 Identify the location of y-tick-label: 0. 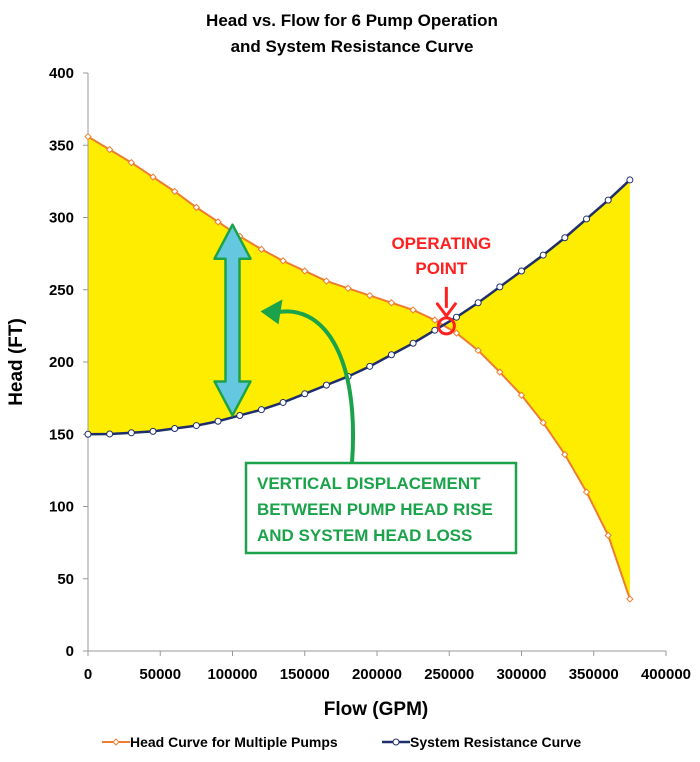
(70, 651).